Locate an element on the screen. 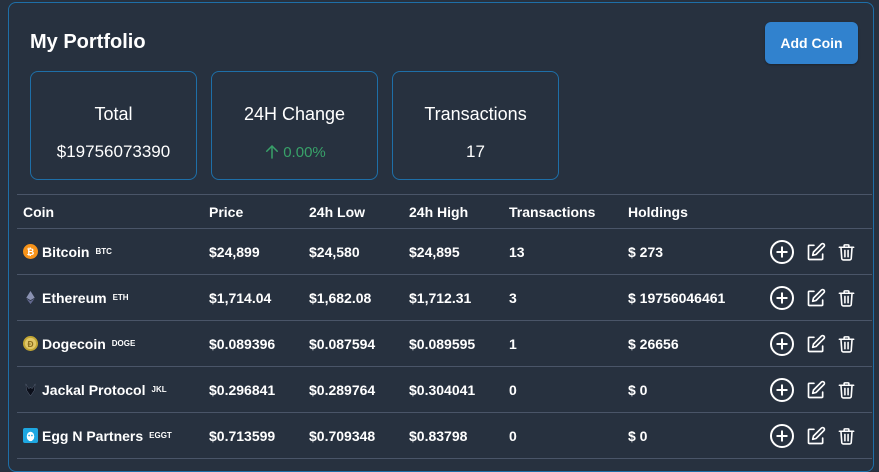 The width and height of the screenshot is (879, 472). high-cell: $0.83798 is located at coordinates (459, 435).